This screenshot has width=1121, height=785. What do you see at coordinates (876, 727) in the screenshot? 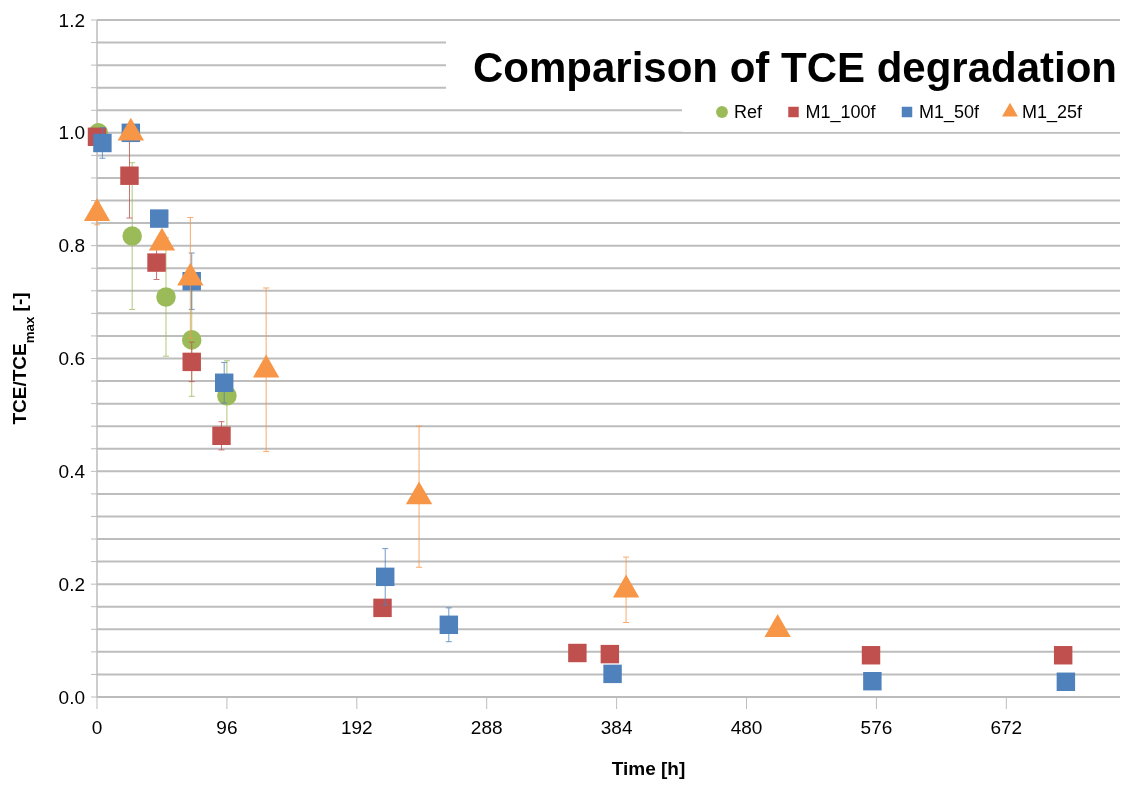
I see `x-tick-label: 576` at bounding box center [876, 727].